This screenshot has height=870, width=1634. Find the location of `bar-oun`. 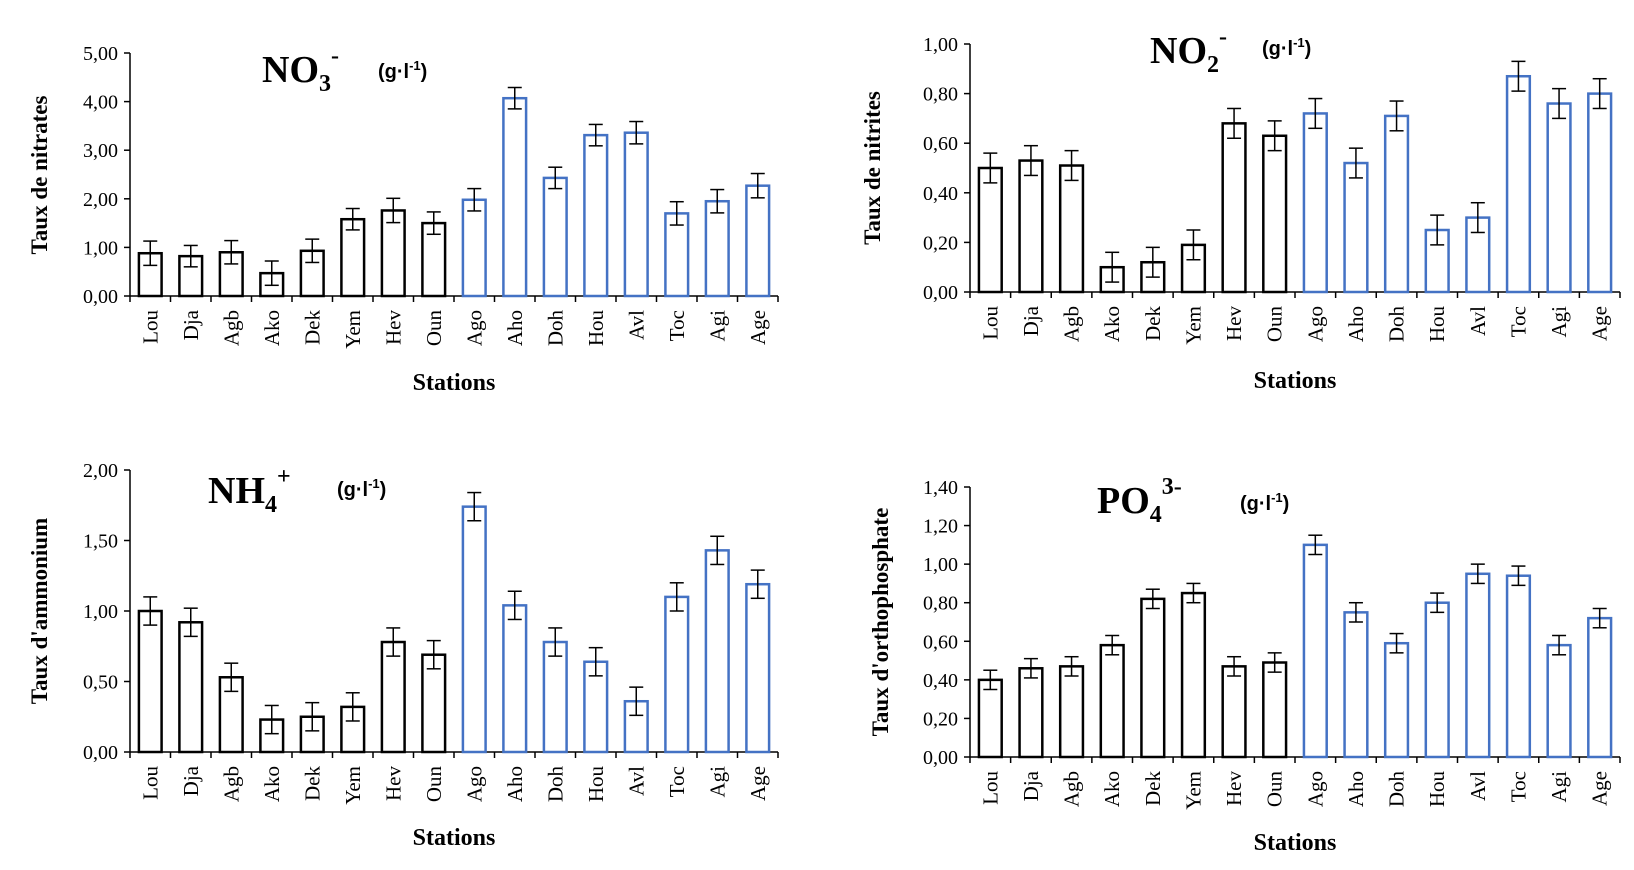

bar-oun is located at coordinates (1275, 710).